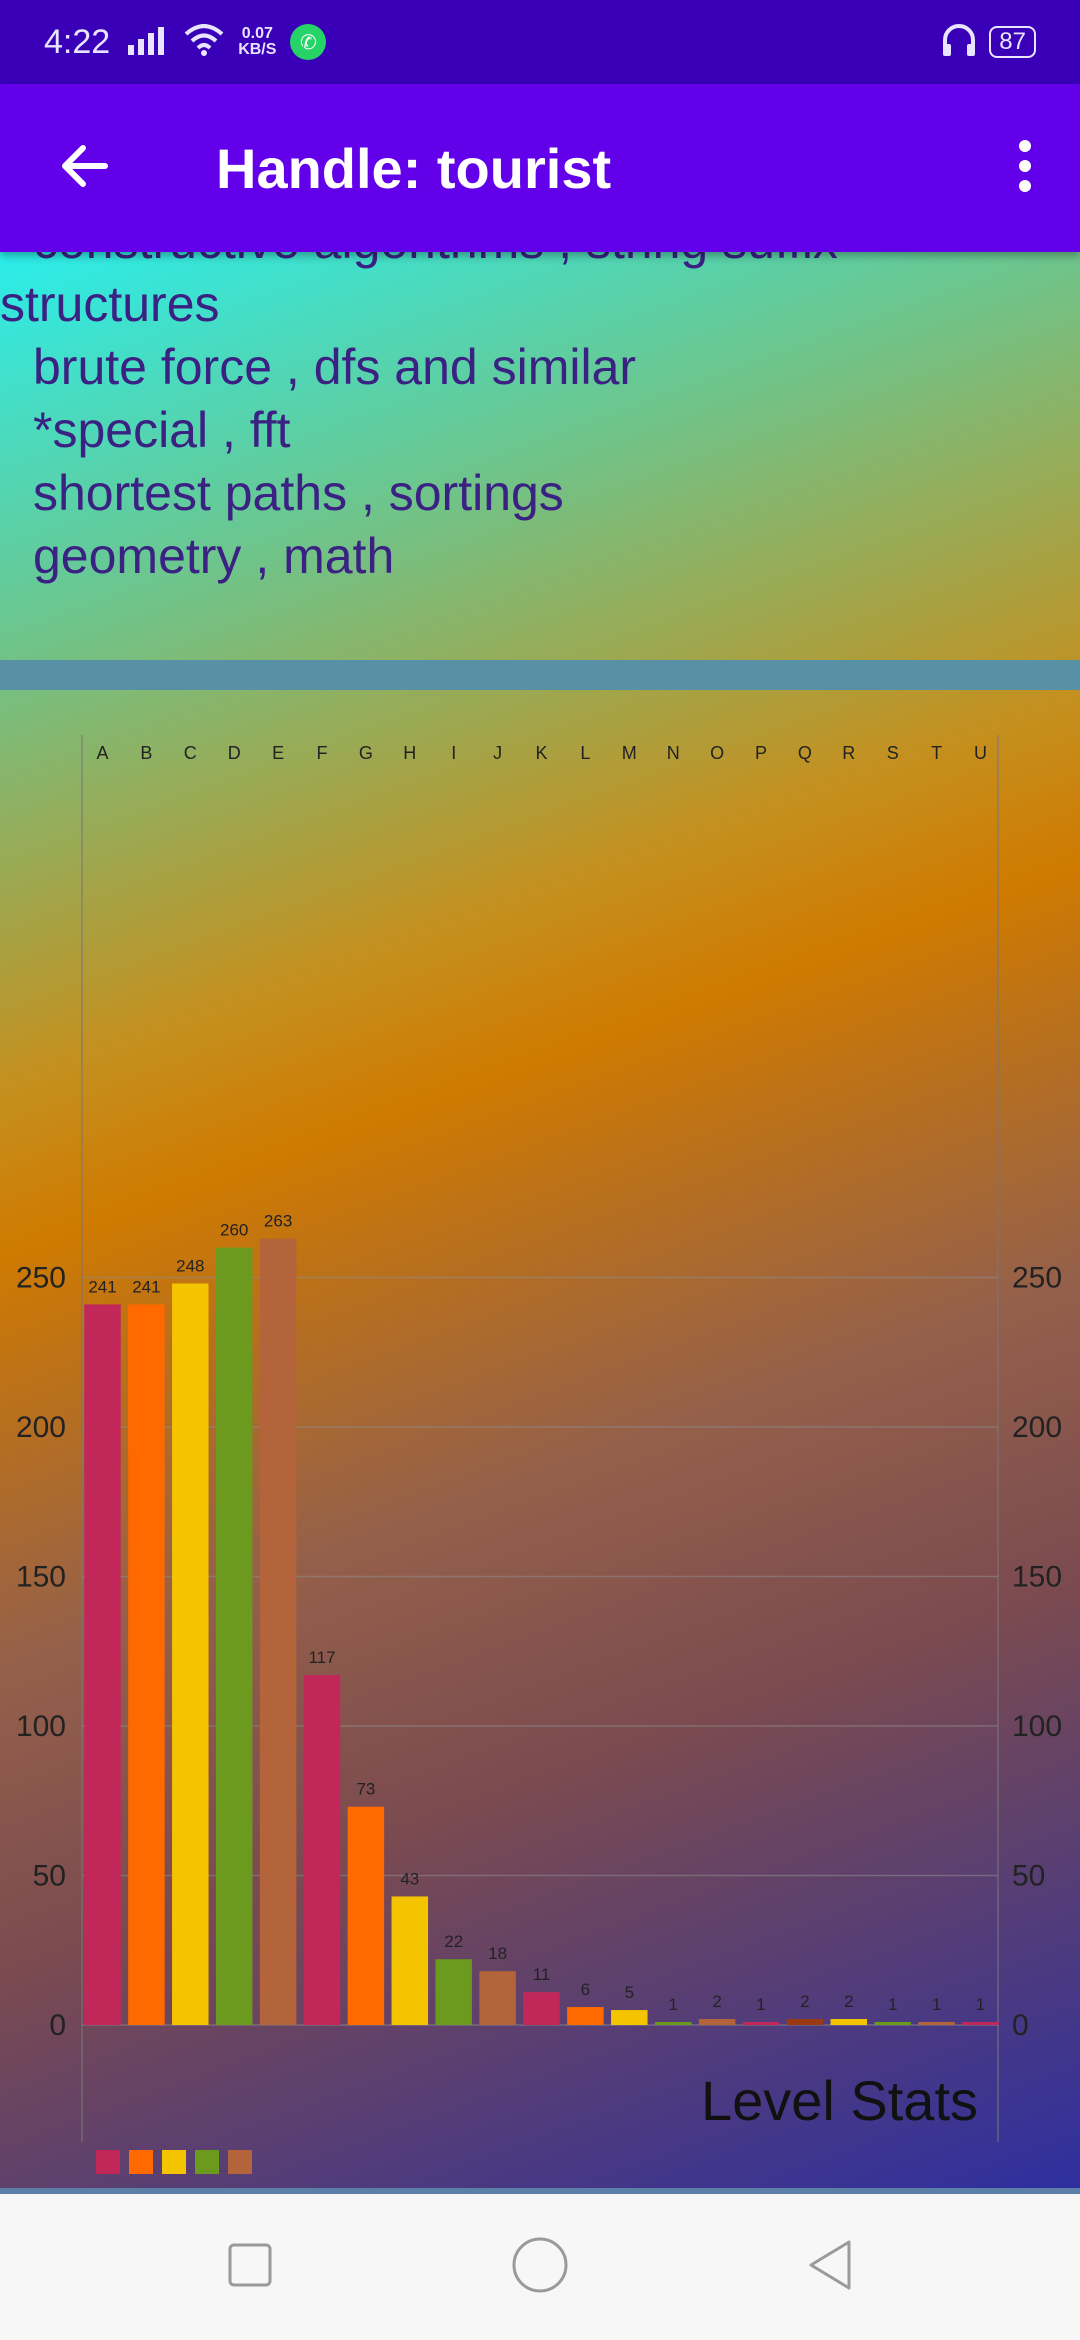 This screenshot has height=2340, width=1080. I want to click on y-tick-label-left: 250, so click(41, 1278).